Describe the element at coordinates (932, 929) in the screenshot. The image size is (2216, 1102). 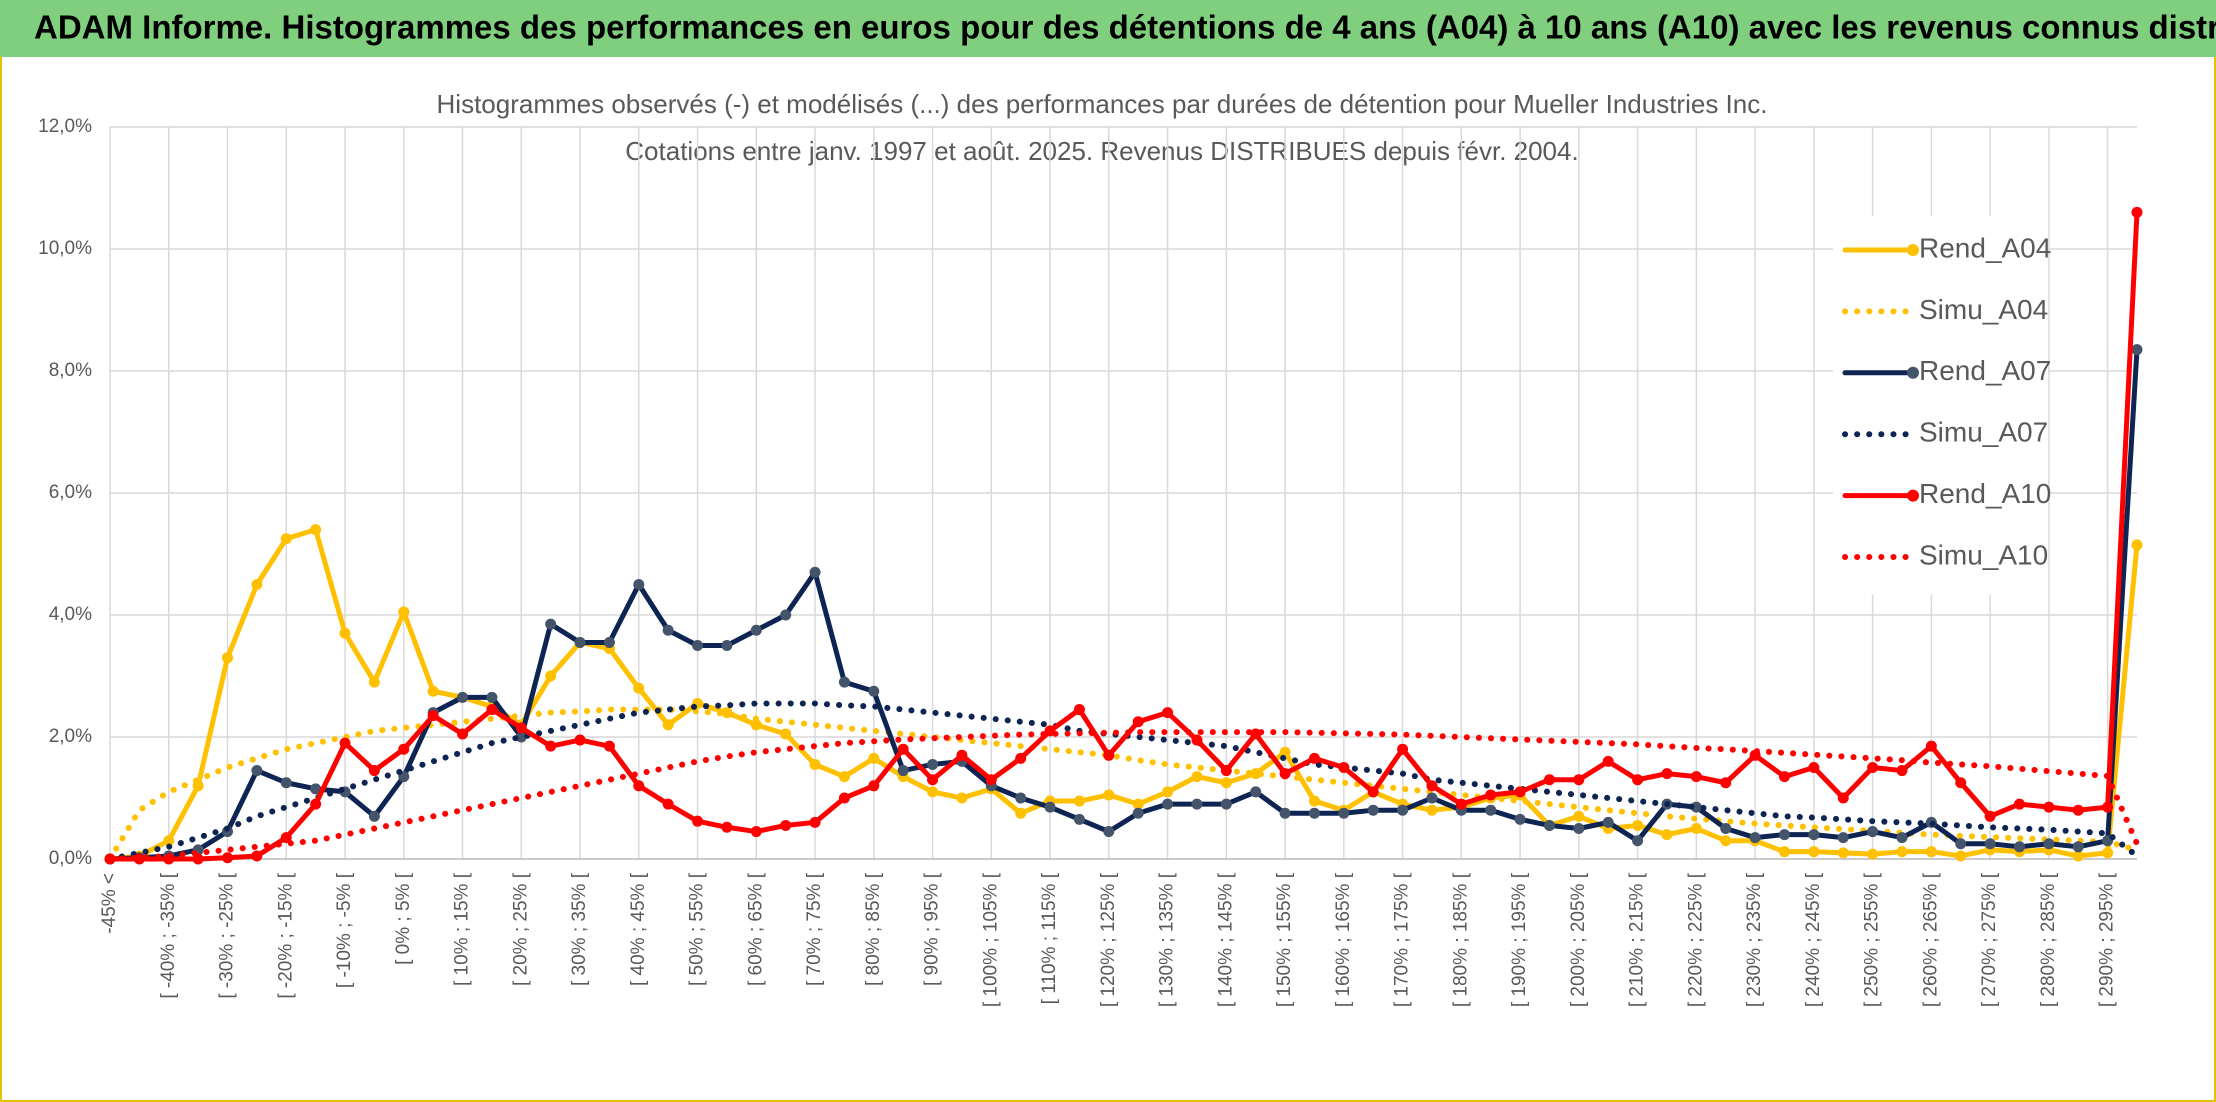
I see `x-tick-label: [ 90% ; 95% [` at that location.